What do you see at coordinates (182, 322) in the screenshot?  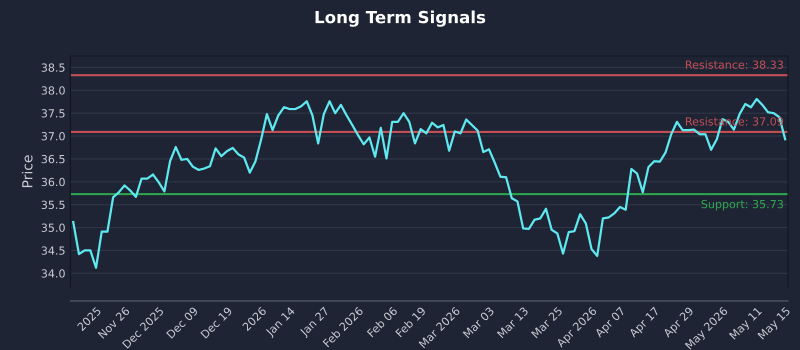 I see `x-tick-label: Dec 09` at bounding box center [182, 322].